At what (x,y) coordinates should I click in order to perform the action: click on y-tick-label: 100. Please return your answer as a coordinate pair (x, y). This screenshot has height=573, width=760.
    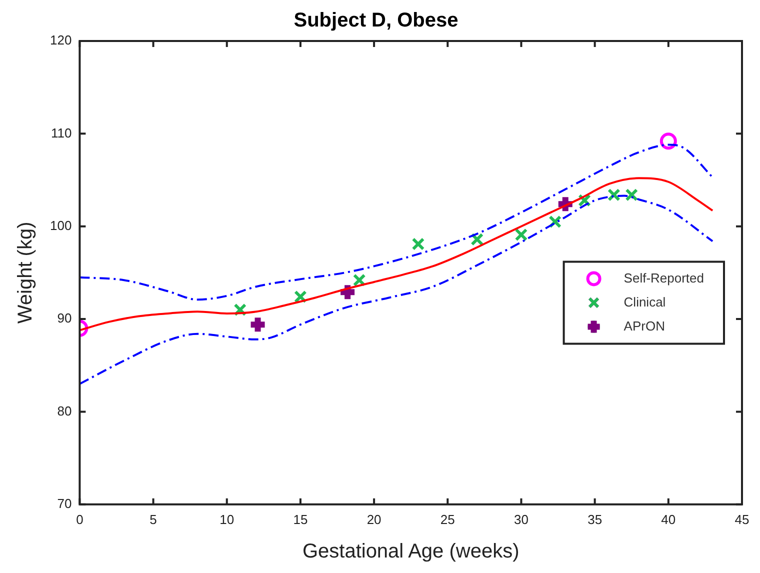
    Looking at the image, I should click on (61, 225).